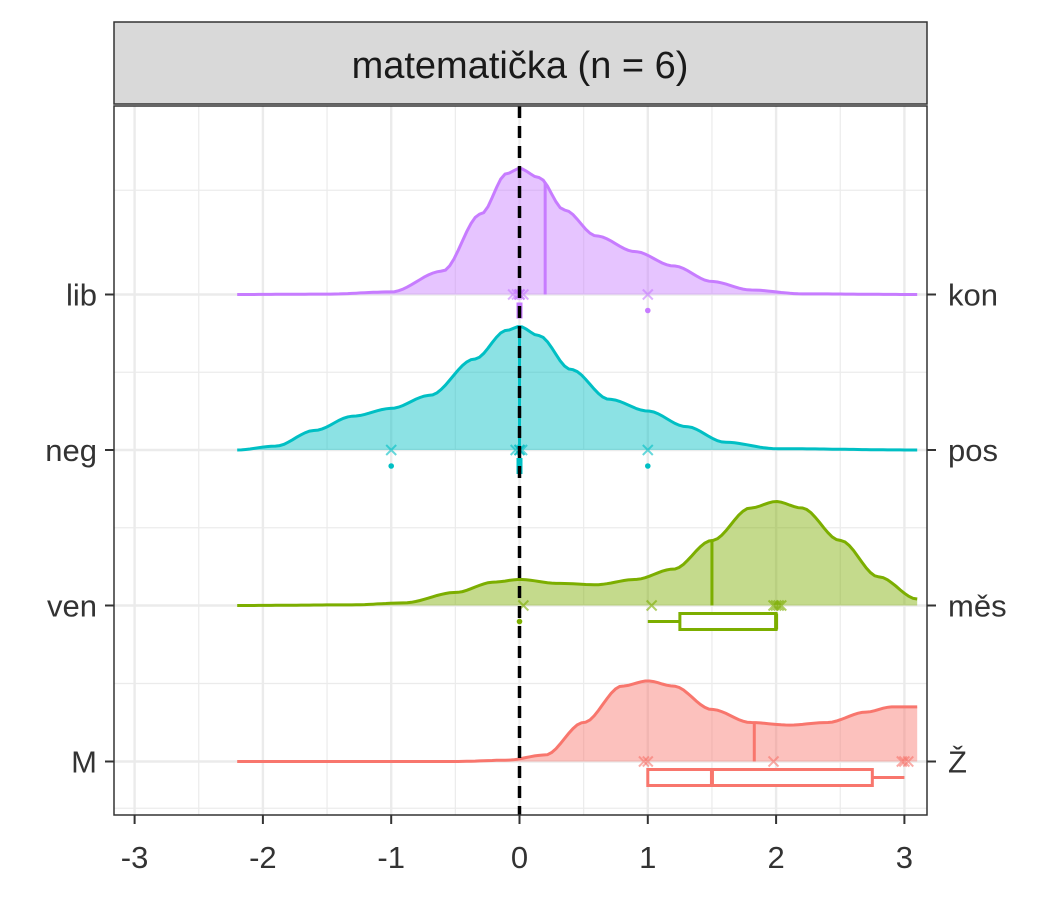  What do you see at coordinates (973, 450) in the screenshot?
I see `y-tick-label-right: pos` at bounding box center [973, 450].